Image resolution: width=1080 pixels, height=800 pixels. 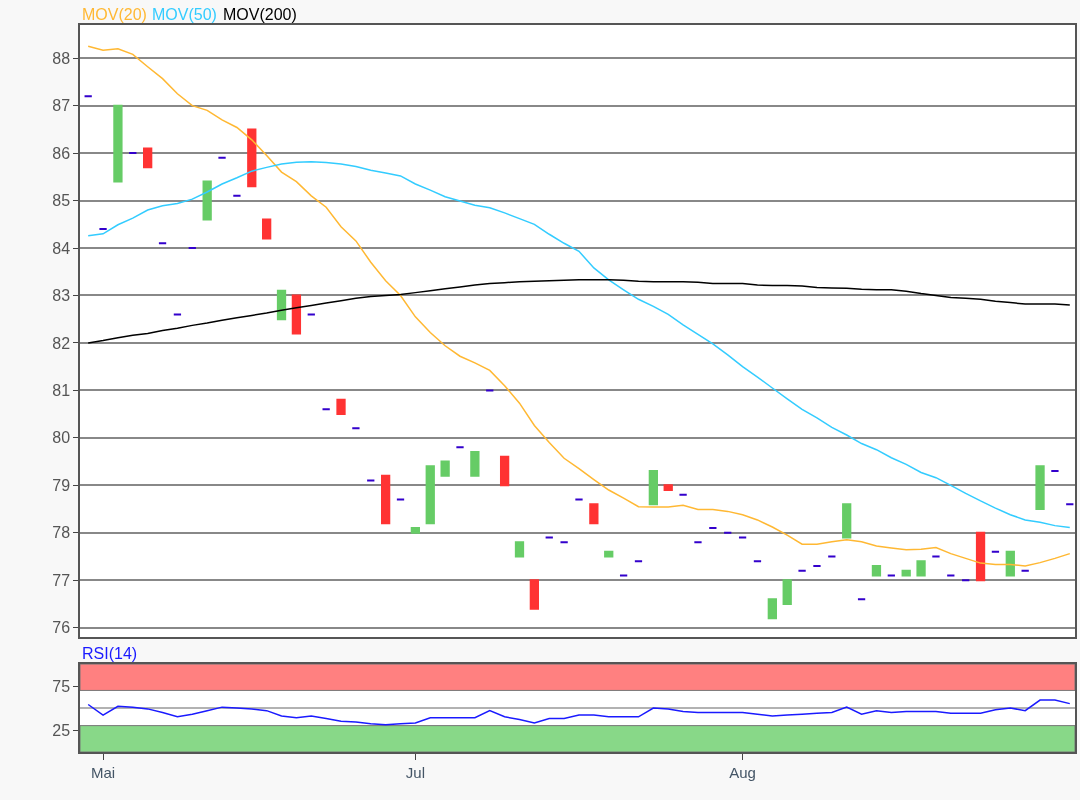 What do you see at coordinates (110, 653) in the screenshot?
I see `text: RSI(14)` at bounding box center [110, 653].